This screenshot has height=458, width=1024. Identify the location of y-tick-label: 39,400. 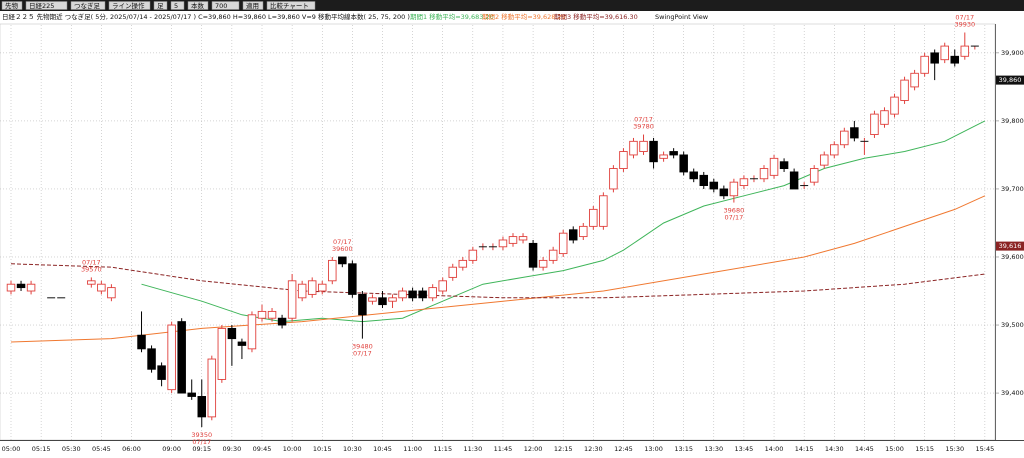
(1012, 393).